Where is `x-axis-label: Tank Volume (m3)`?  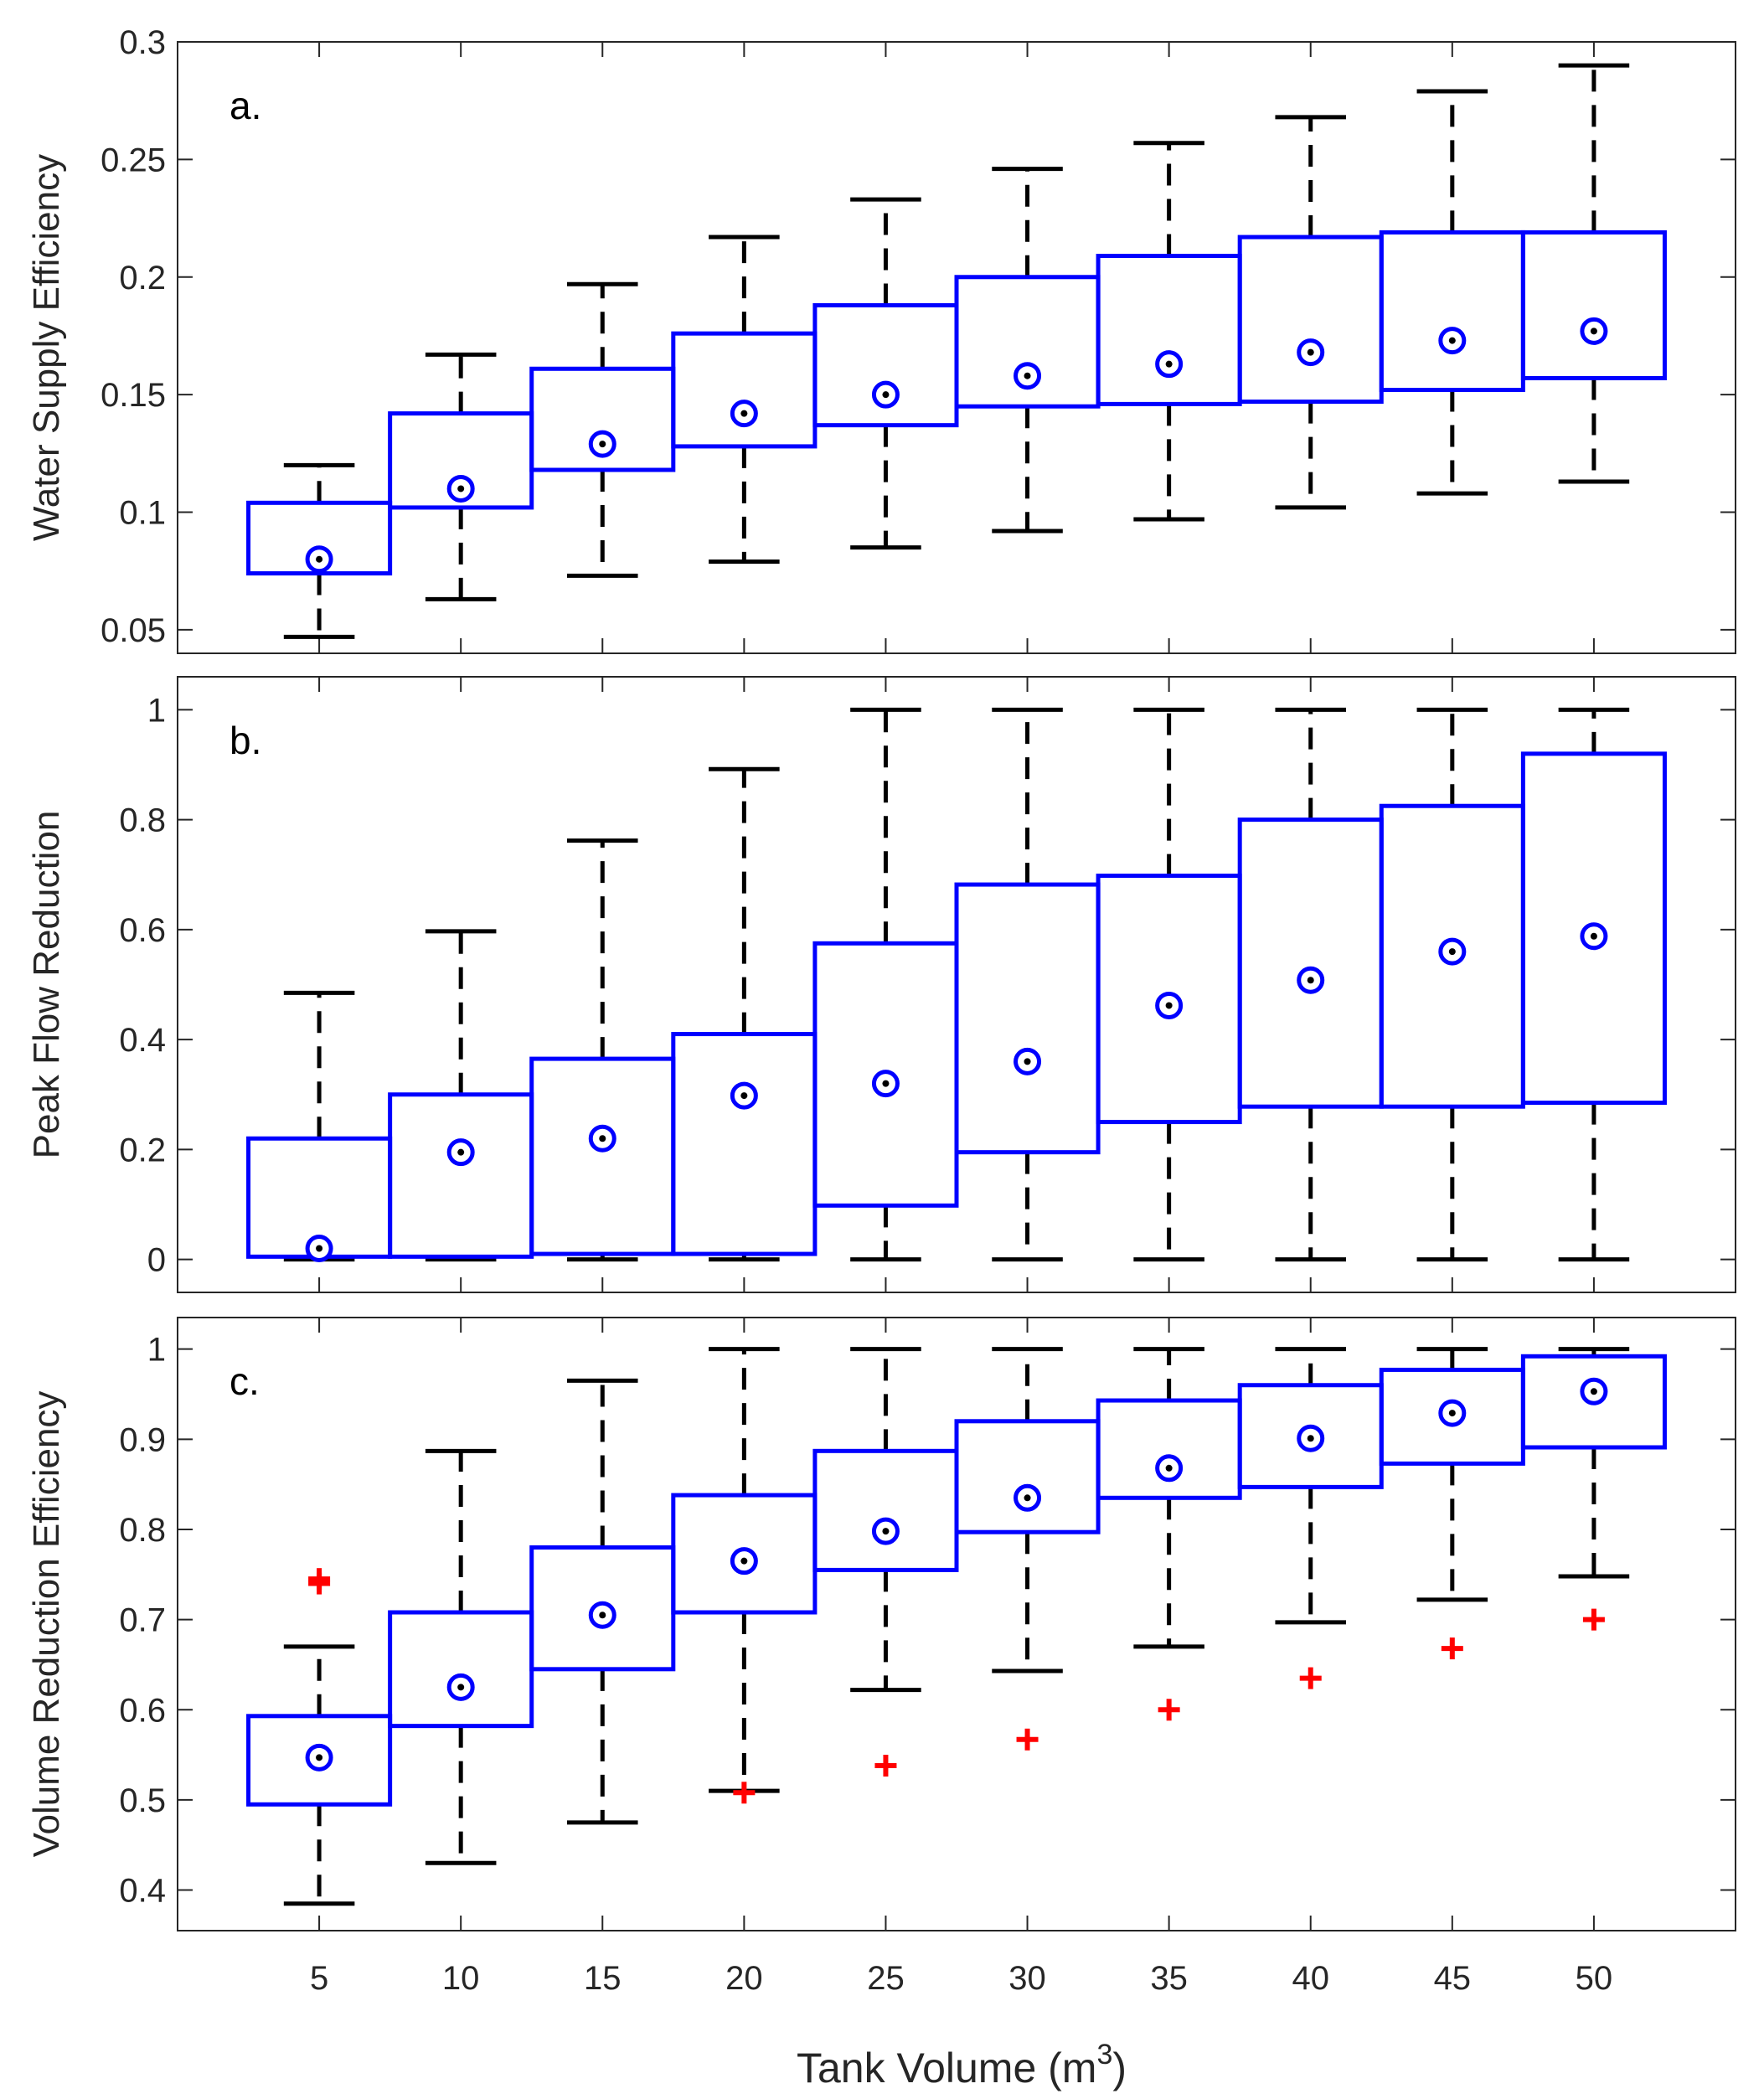
x-axis-label: Tank Volume (m3) is located at coordinates (962, 2065).